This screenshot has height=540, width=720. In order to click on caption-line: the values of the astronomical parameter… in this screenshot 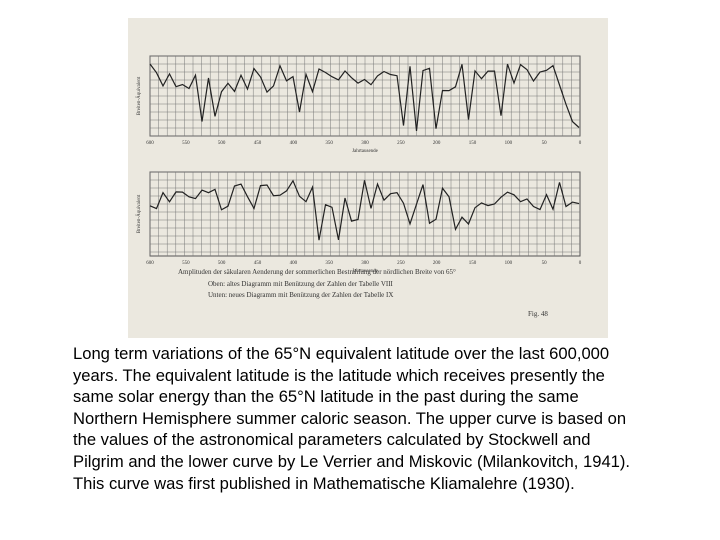, I will do `click(332, 440)`.